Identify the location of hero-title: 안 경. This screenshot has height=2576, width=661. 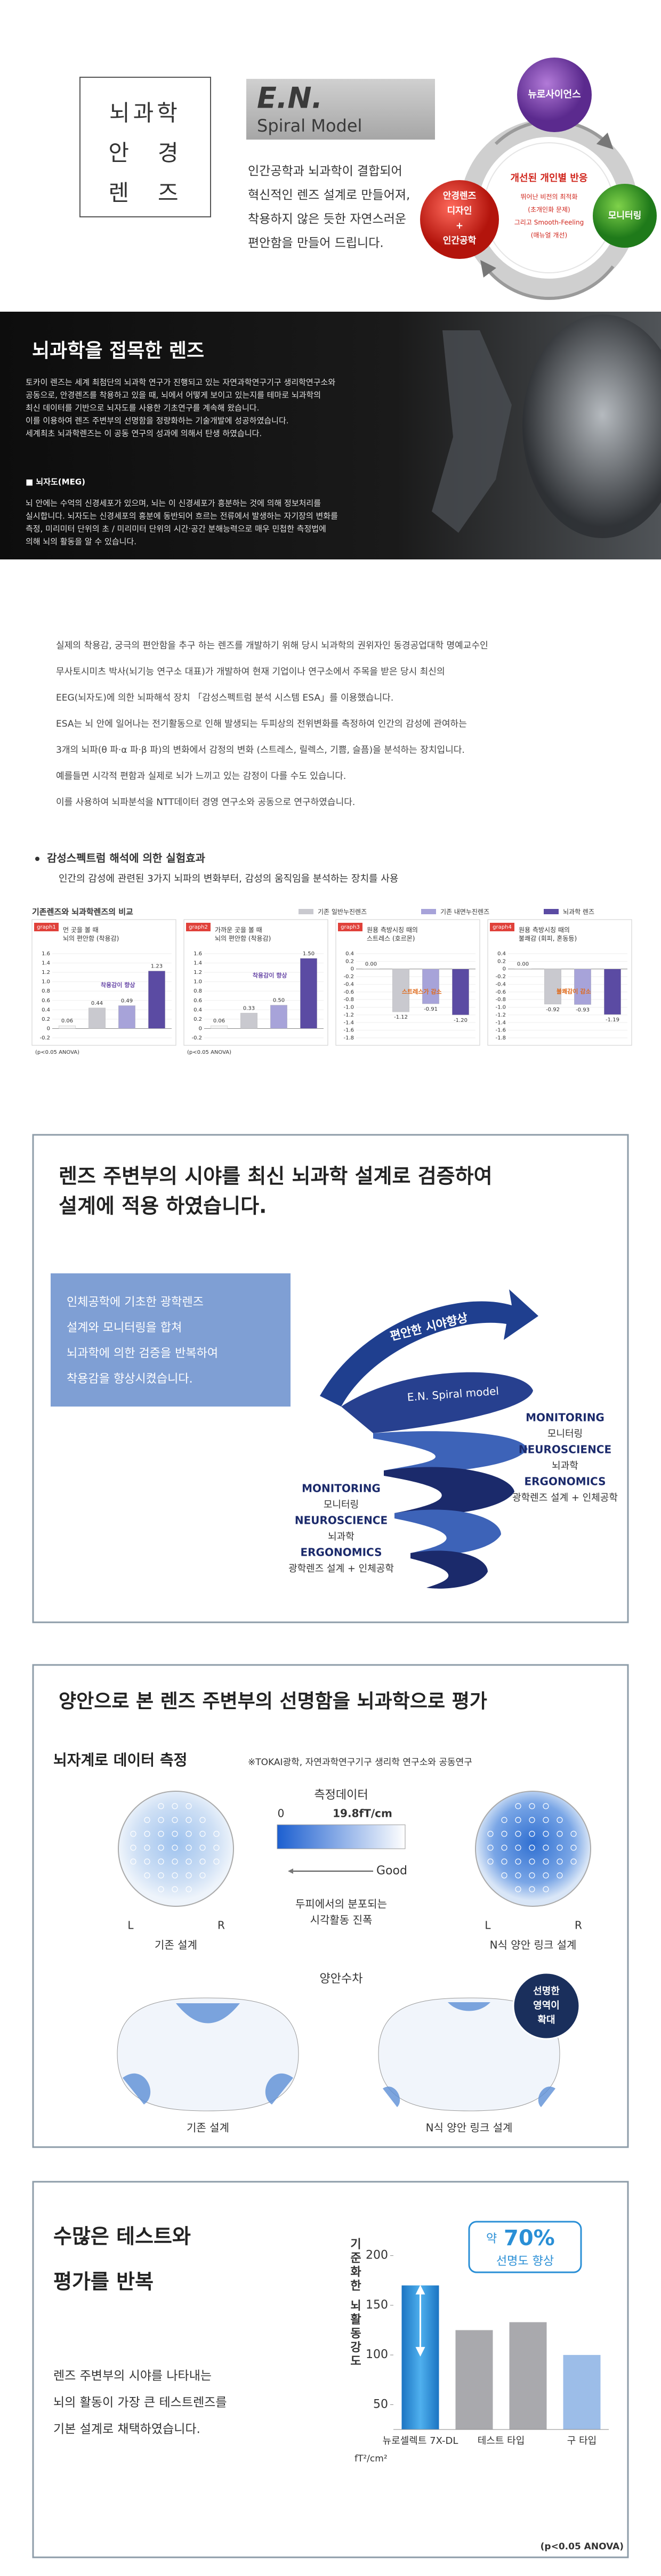
(144, 153).